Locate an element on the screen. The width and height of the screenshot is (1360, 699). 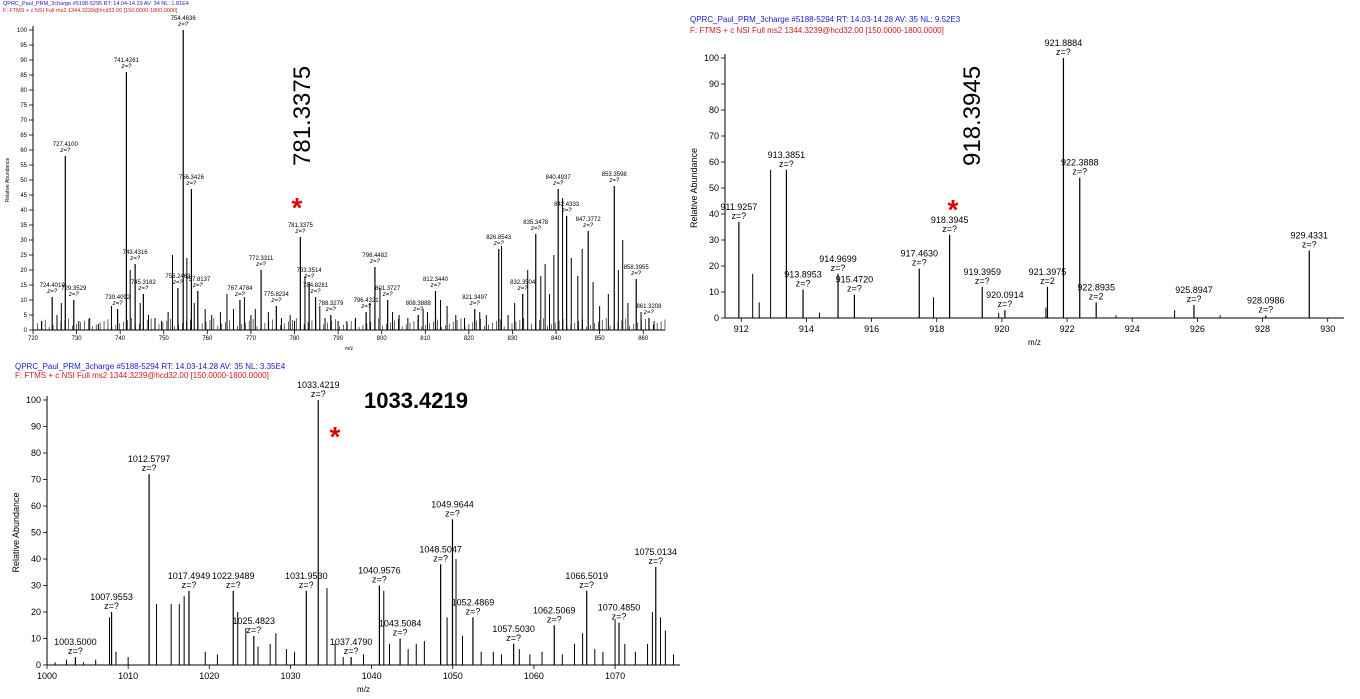
peak-label: 858.3955 is located at coordinates (637, 268).